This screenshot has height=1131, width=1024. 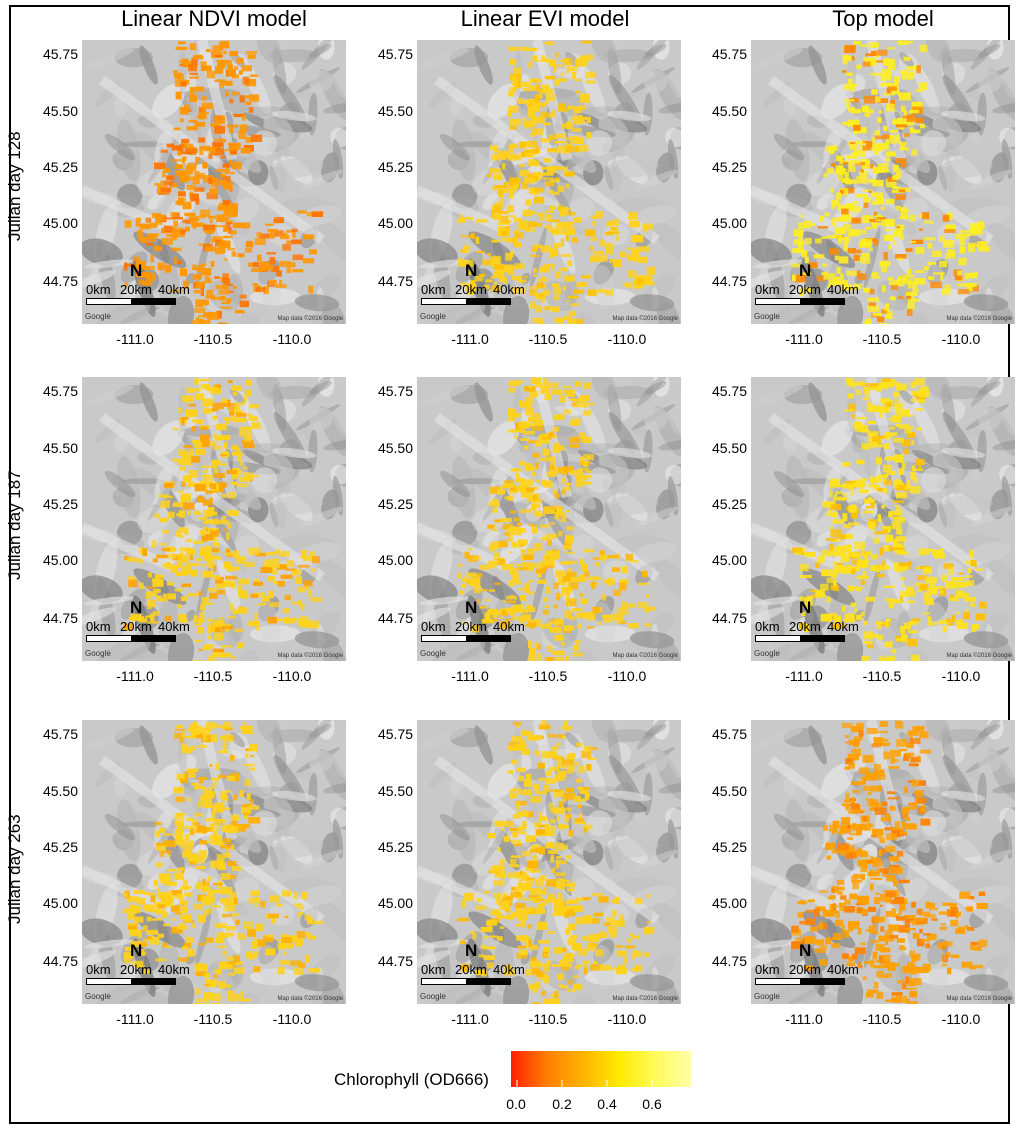 I want to click on legend-colorbar, so click(x=601, y=1069).